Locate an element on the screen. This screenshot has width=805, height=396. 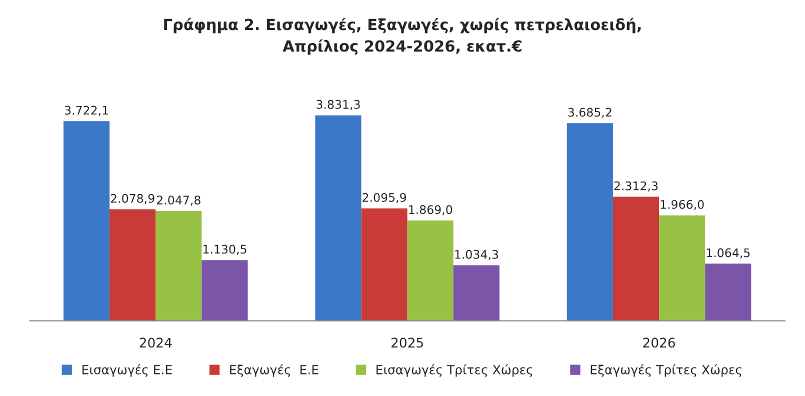
x-tick-label: 2024 is located at coordinates (156, 343).